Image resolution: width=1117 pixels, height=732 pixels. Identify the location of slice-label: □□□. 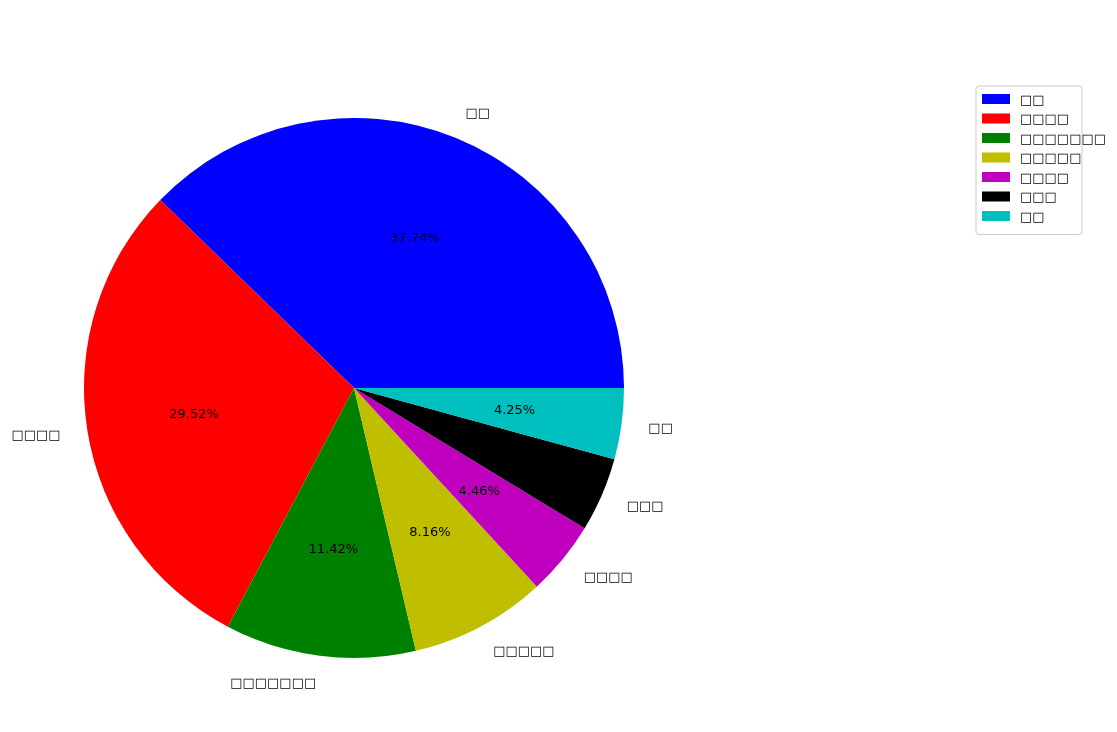
(645, 506).